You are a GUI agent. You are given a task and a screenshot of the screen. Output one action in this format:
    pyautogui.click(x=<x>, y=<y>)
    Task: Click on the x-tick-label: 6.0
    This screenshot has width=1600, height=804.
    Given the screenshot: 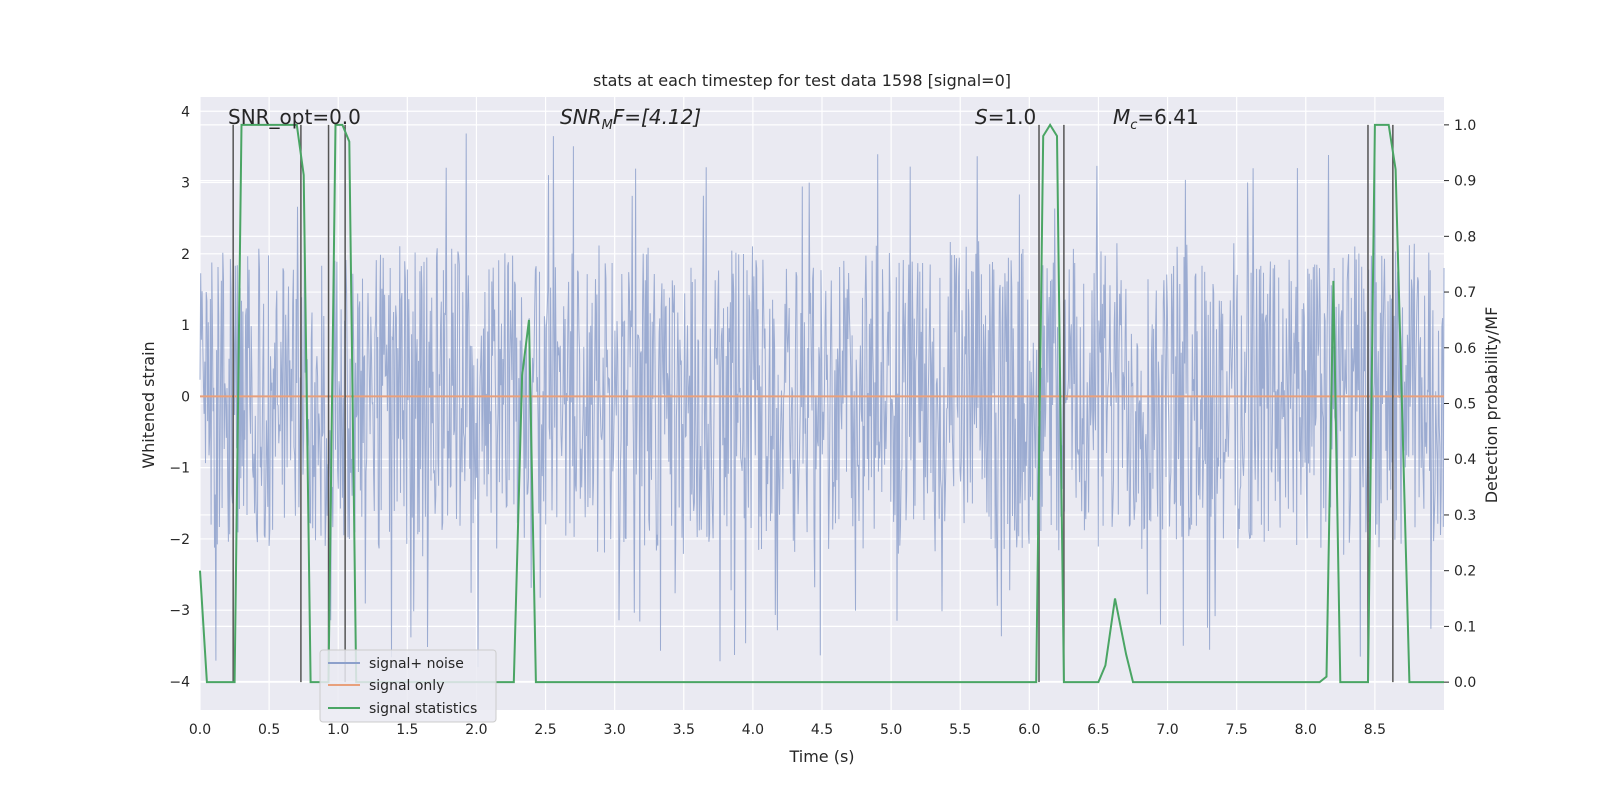 What is the action you would take?
    pyautogui.click(x=1029, y=730)
    